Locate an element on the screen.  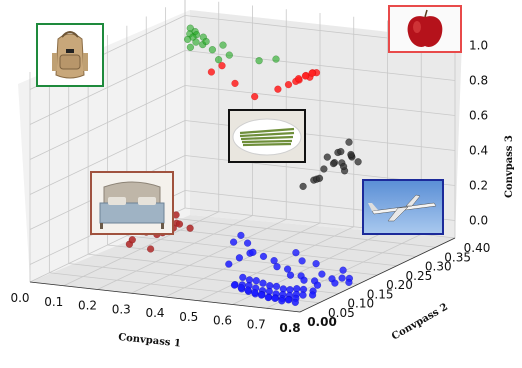
x-tick-label: 0.1 is located at coordinates (53, 302).